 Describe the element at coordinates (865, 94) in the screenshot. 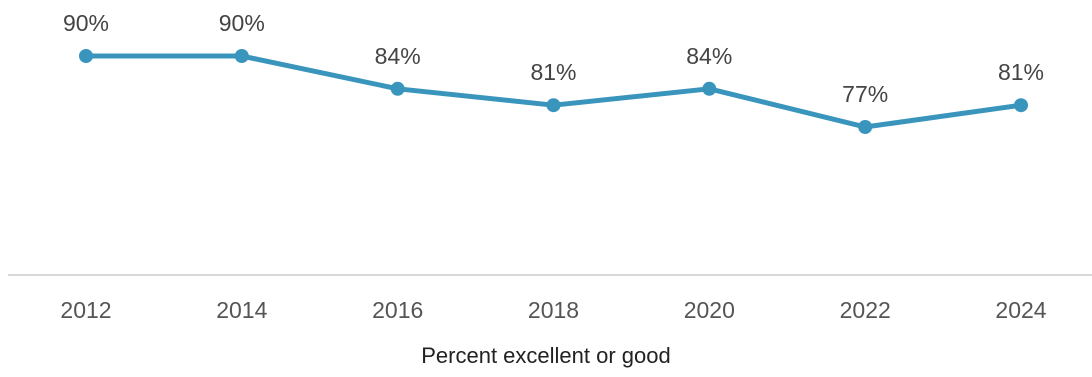

I see `data-label: 77%` at that location.